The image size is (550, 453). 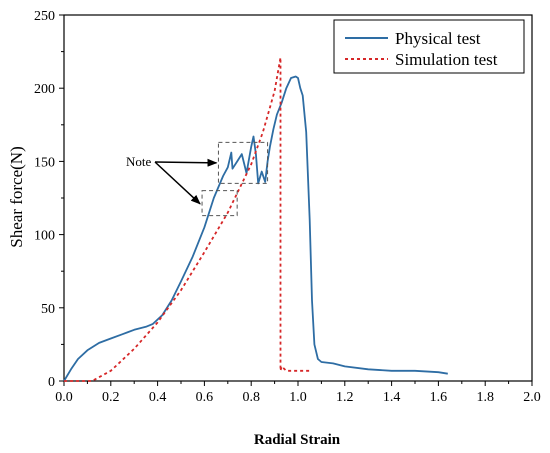 I want to click on x-tick-label: 0.2, so click(x=111, y=397).